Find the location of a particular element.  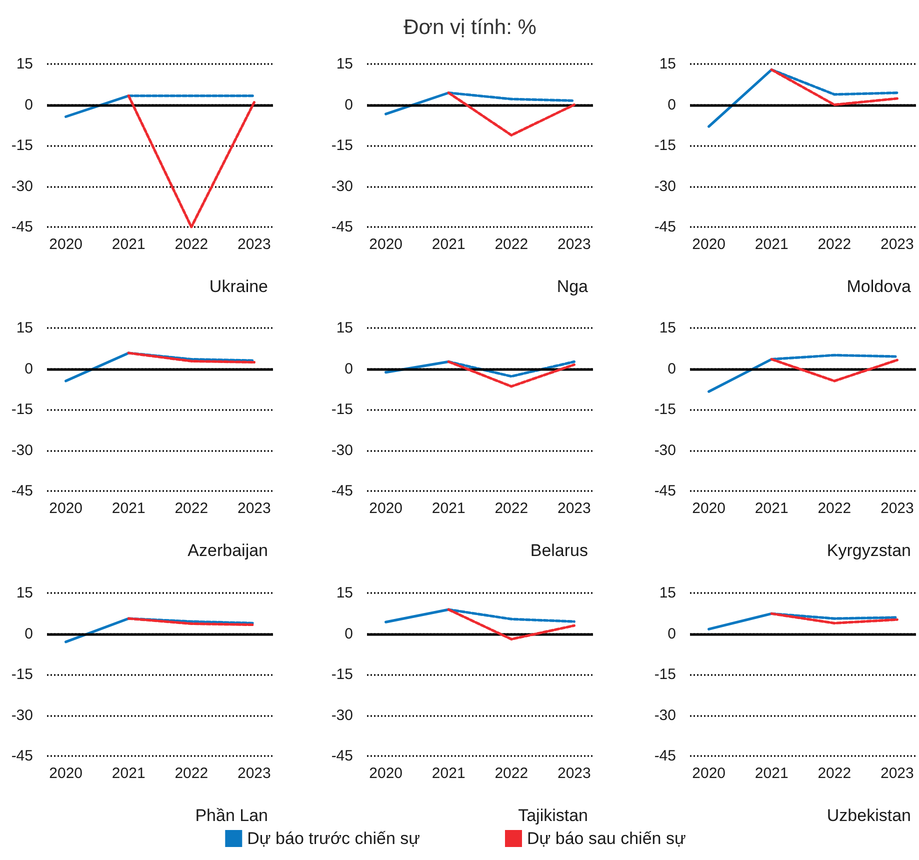

chart-subtitle: Đơn vị tính: % is located at coordinates (470, 27).